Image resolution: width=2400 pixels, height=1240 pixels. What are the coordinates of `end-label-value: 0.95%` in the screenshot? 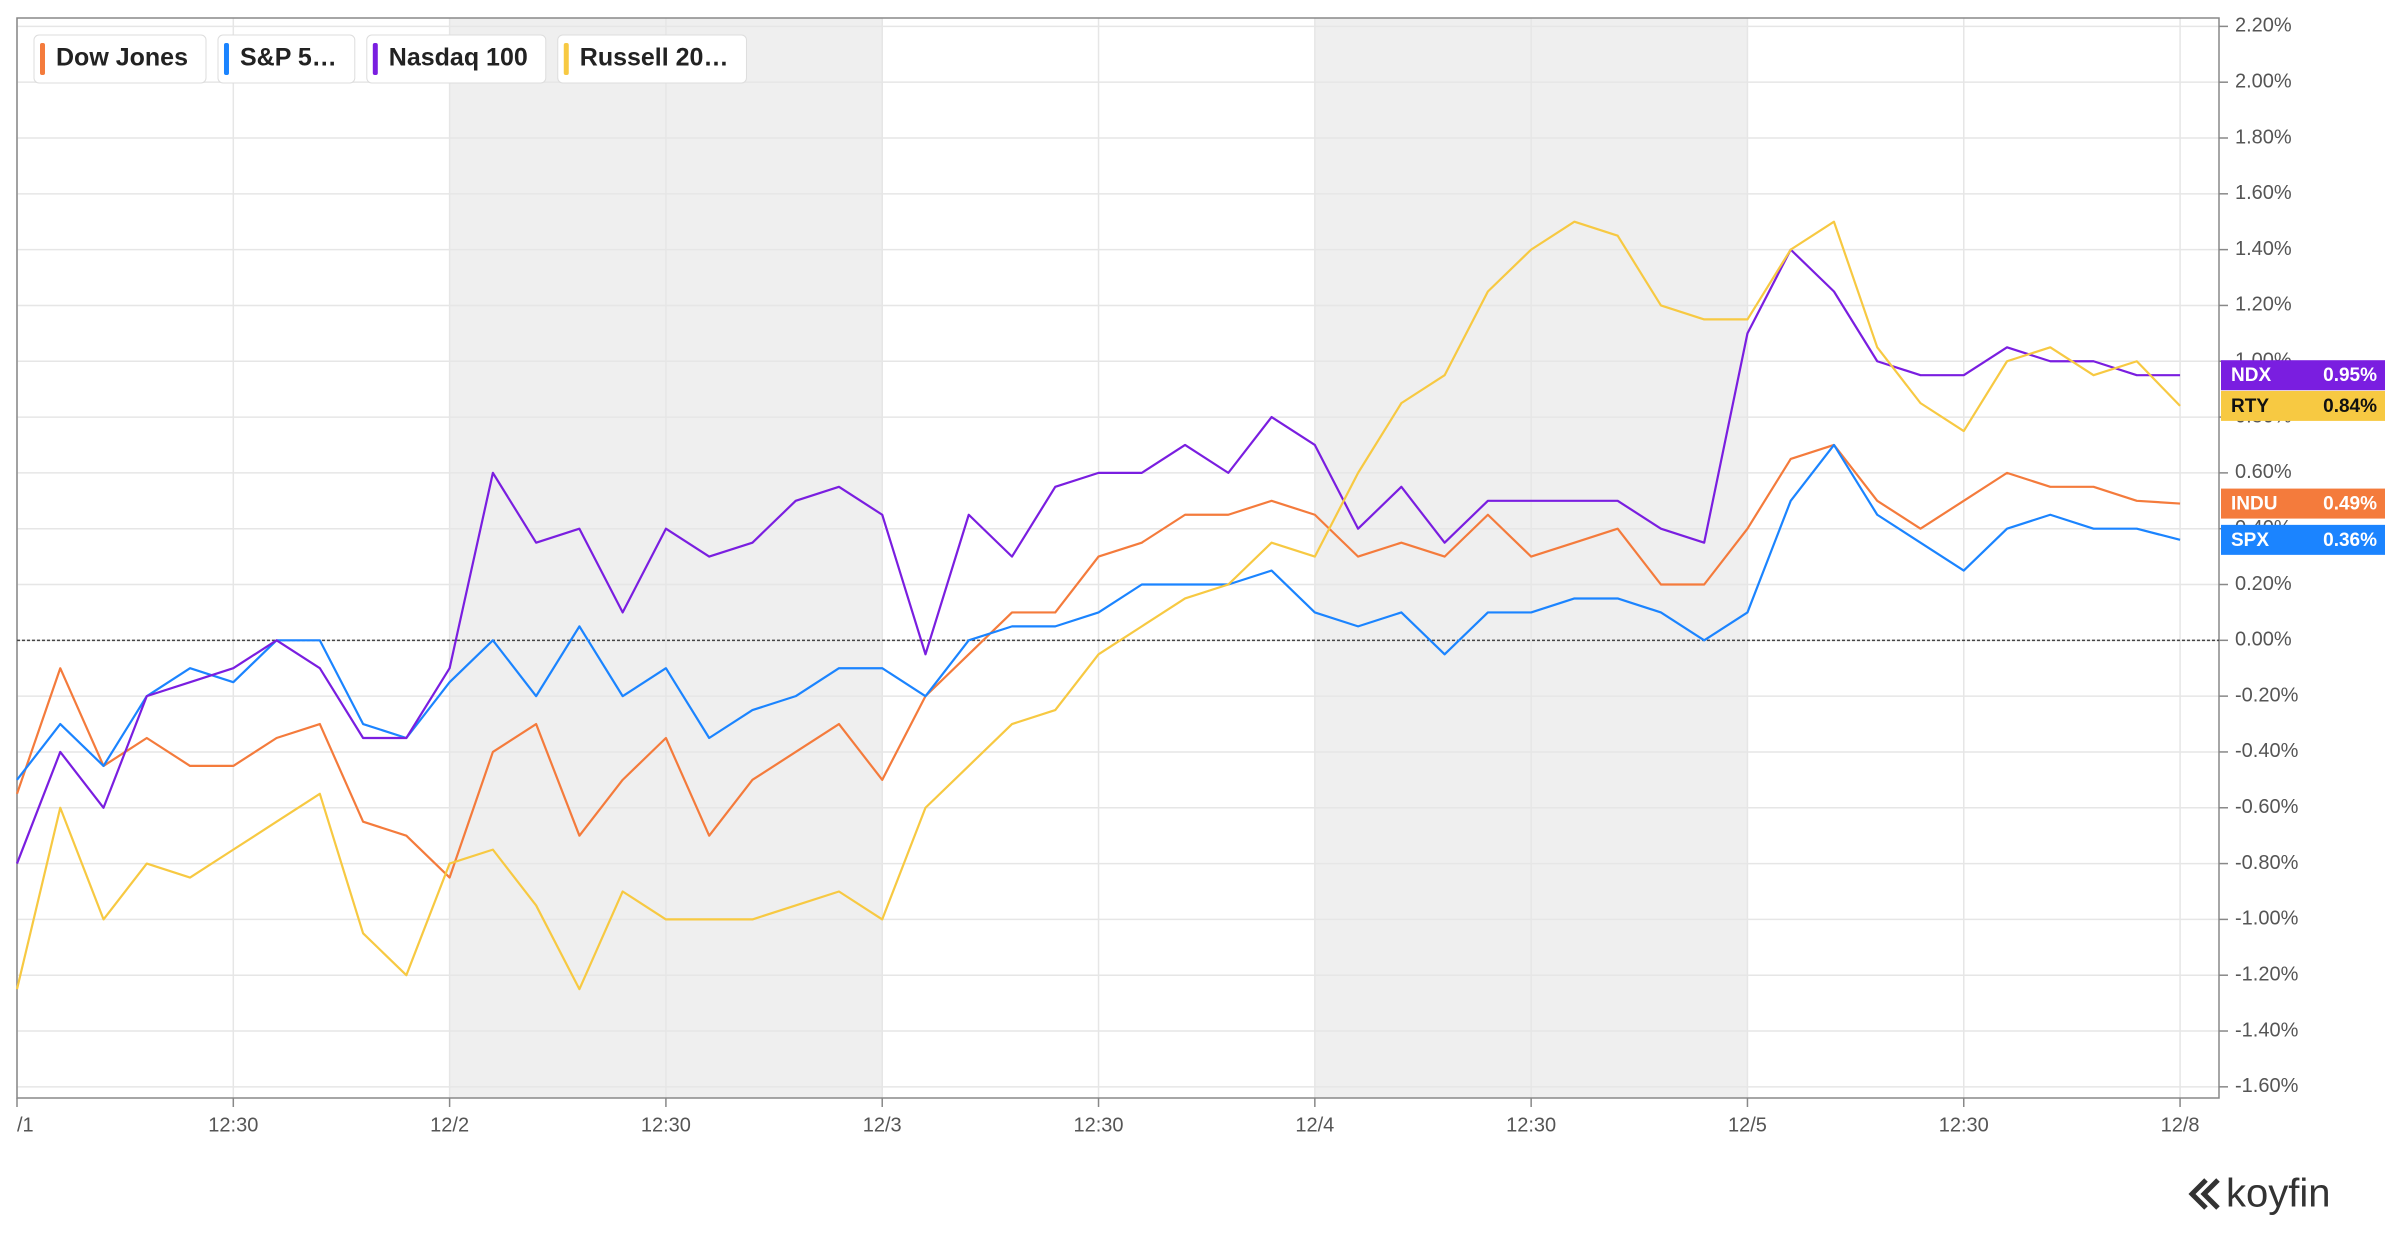 It's located at (2350, 375).